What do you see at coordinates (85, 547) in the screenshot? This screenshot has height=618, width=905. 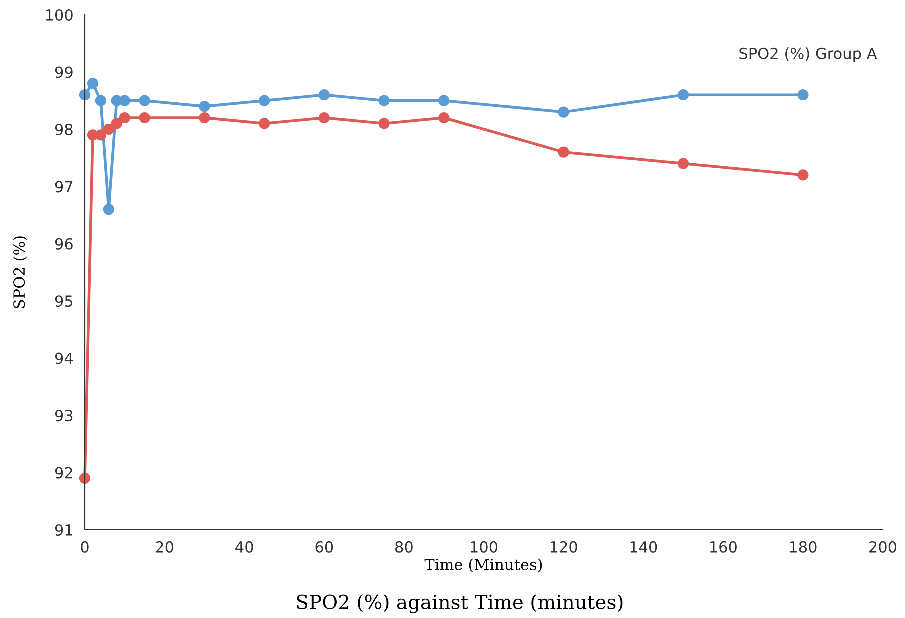 I see `x-tick-label: 0` at bounding box center [85, 547].